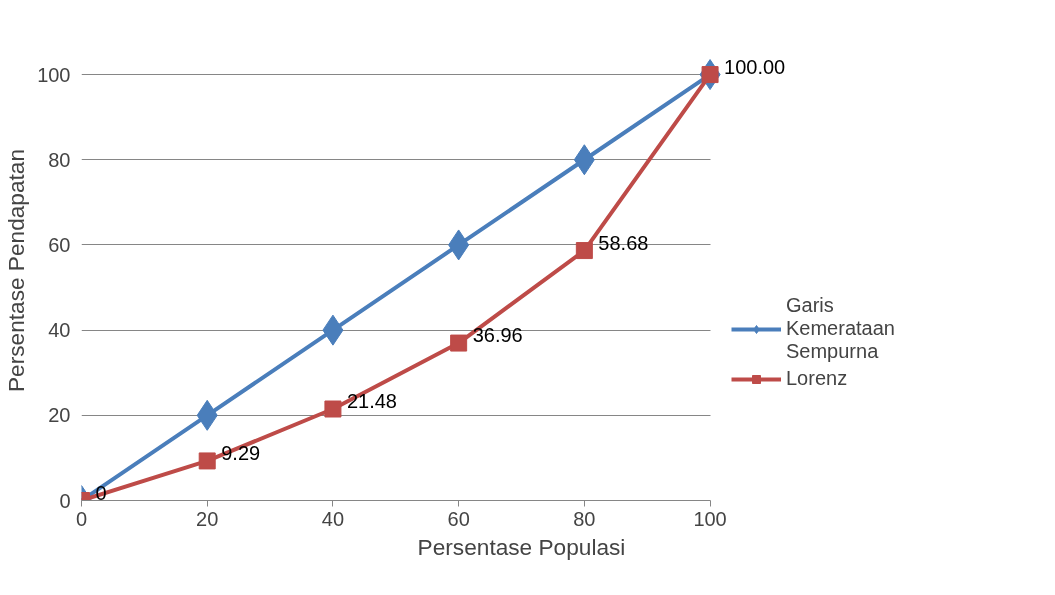 The width and height of the screenshot is (1055, 595). Describe the element at coordinates (59, 159) in the screenshot. I see `y-tick-label: 80` at that location.